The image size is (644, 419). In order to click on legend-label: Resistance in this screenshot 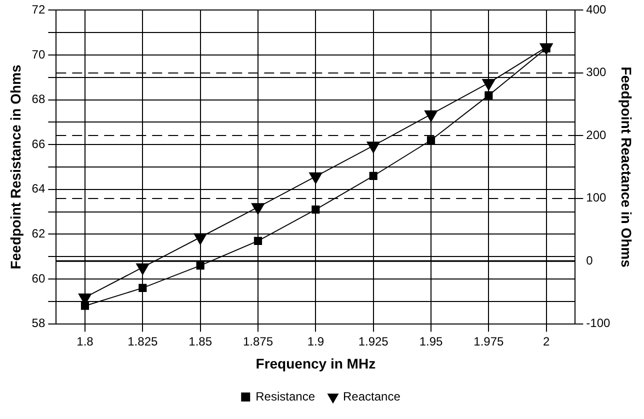, I will do `click(286, 396)`.